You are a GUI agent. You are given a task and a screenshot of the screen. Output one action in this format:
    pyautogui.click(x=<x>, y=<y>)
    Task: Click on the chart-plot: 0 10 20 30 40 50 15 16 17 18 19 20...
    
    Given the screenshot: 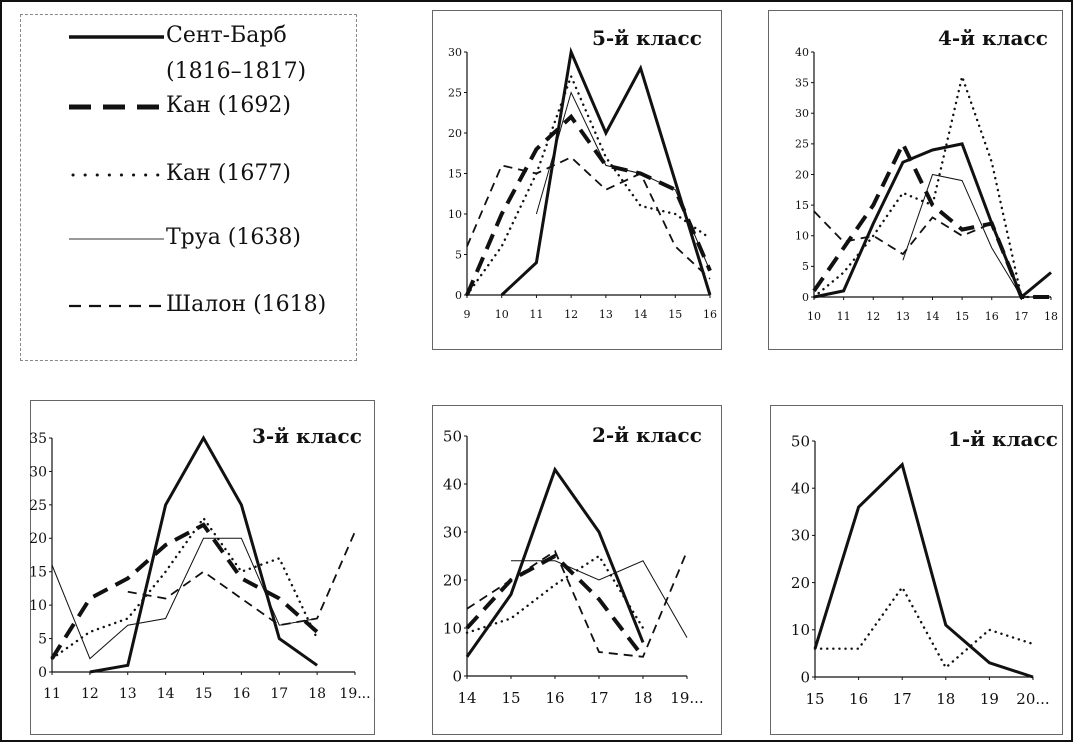 What is the action you would take?
    pyautogui.click(x=920, y=570)
    